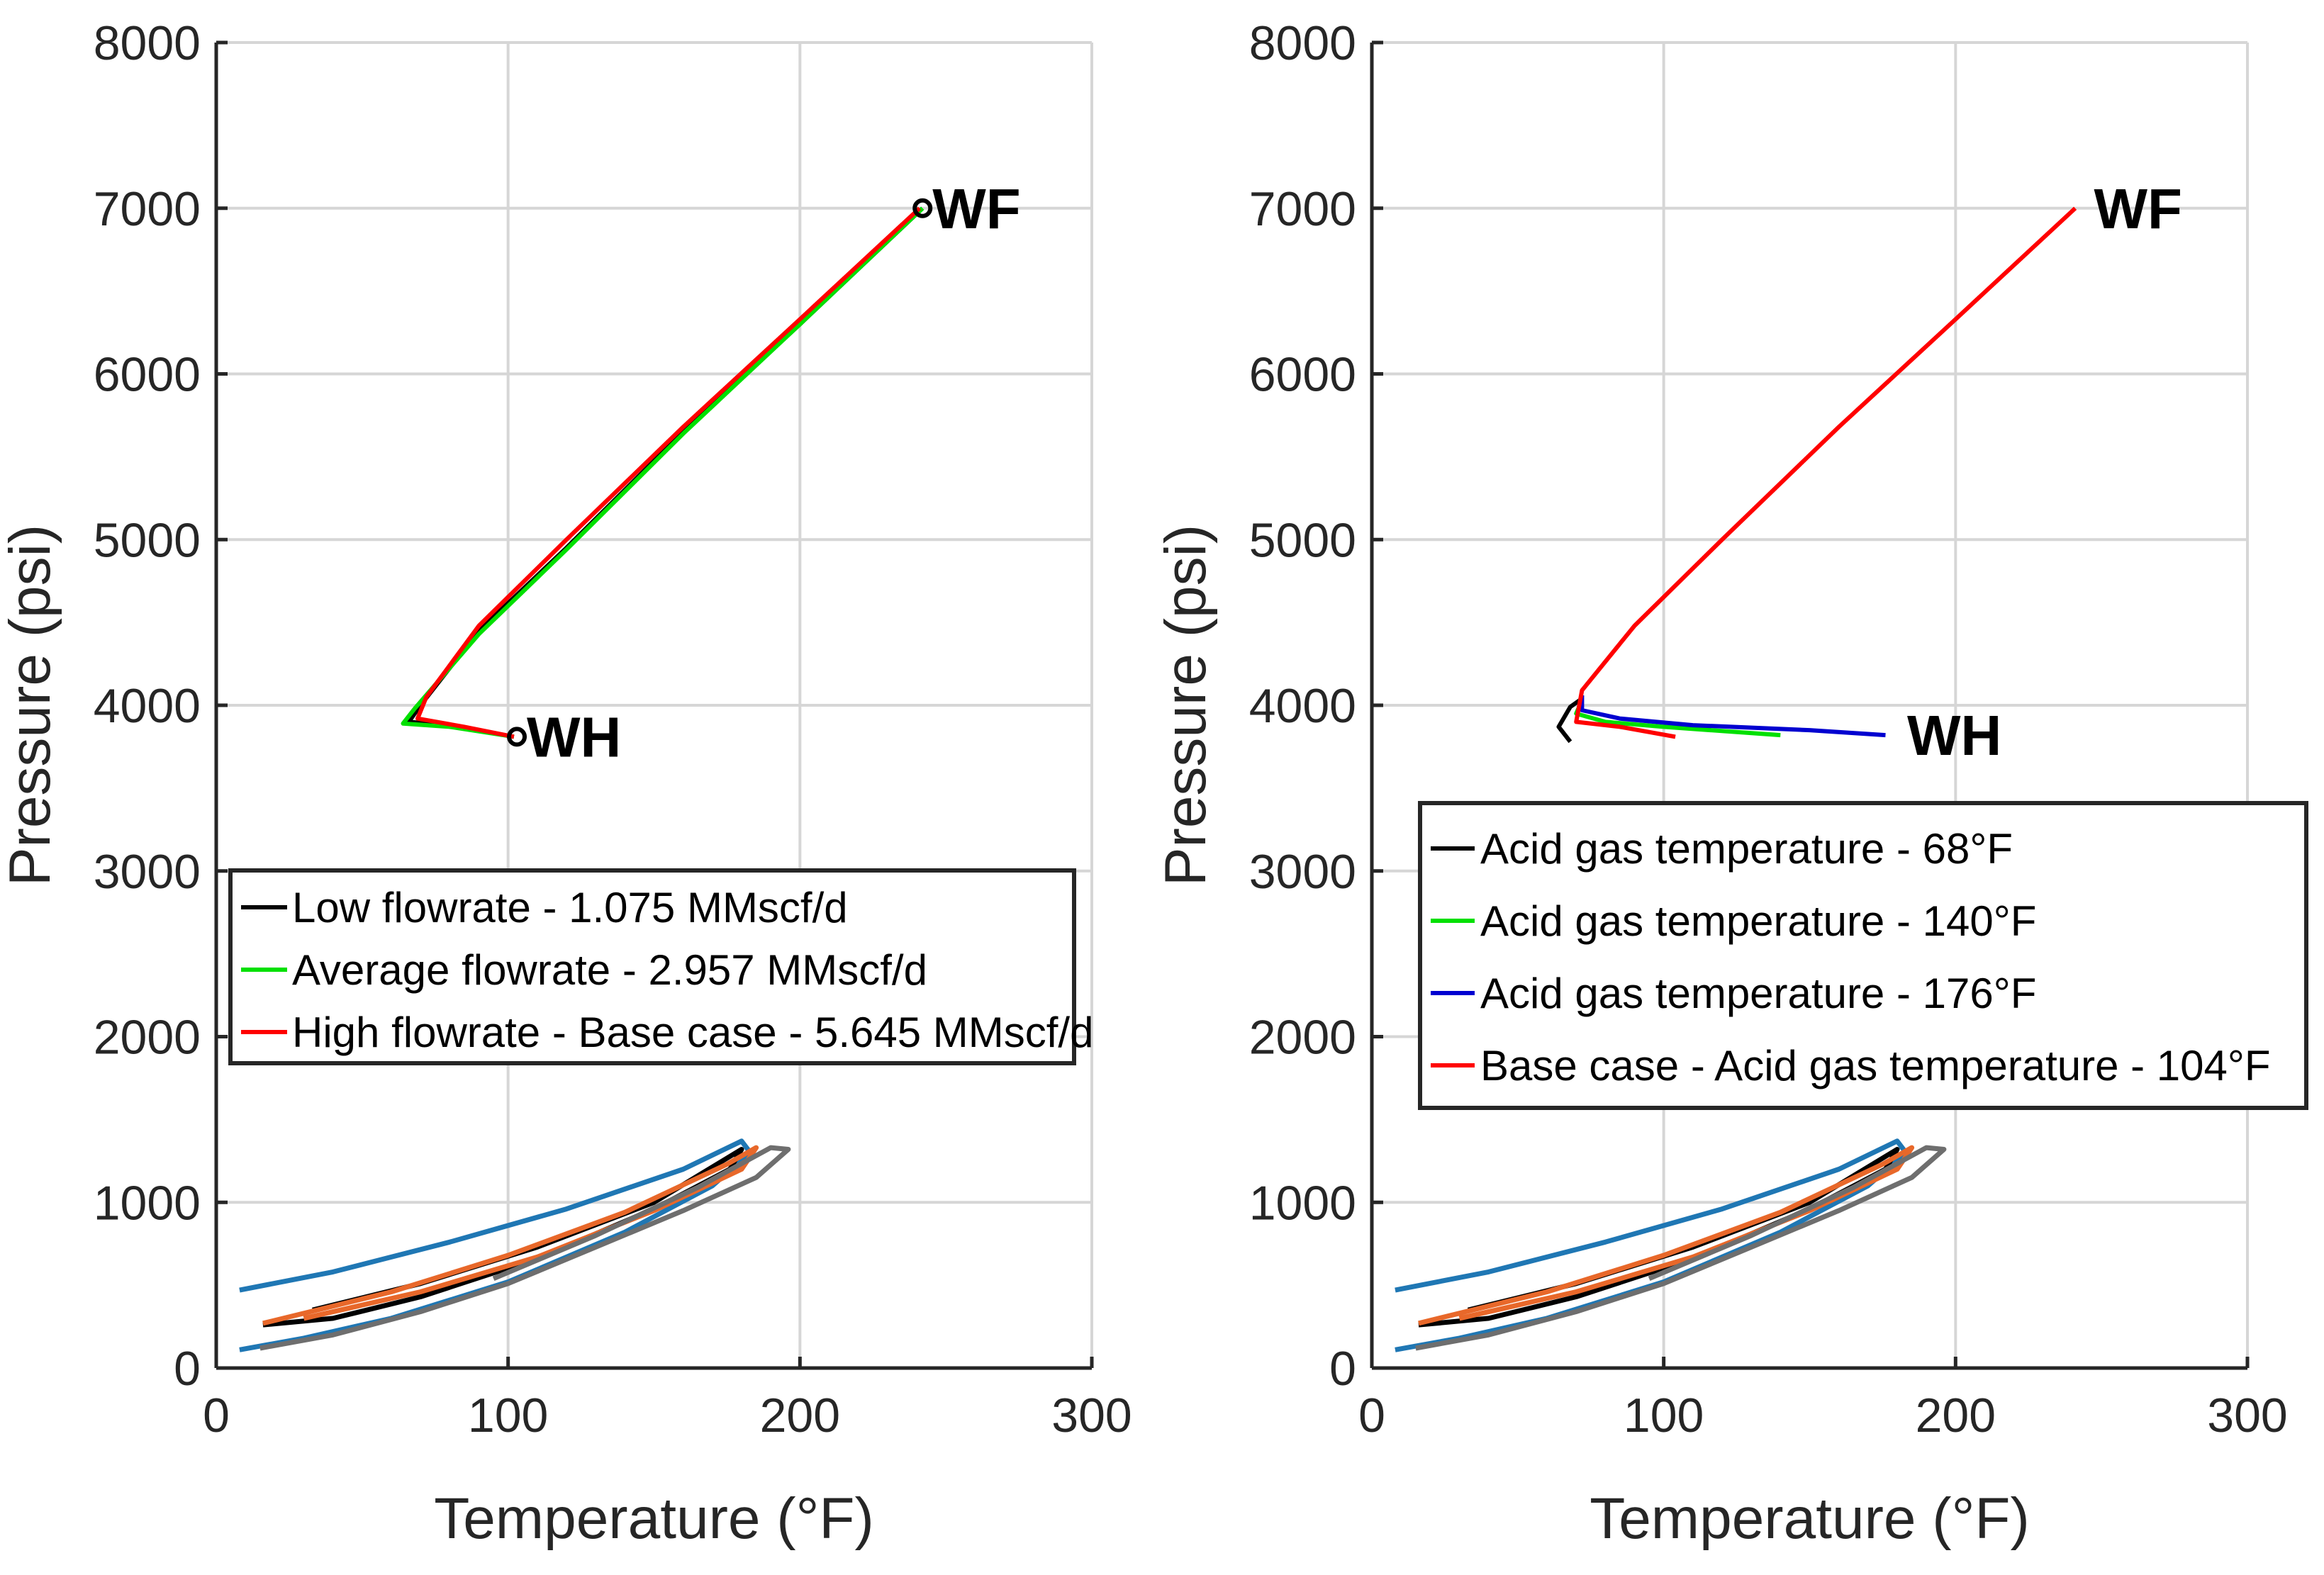 The width and height of the screenshot is (2324, 1575). I want to click on legend-label: Acid gas temperature - 140°F, so click(1758, 921).